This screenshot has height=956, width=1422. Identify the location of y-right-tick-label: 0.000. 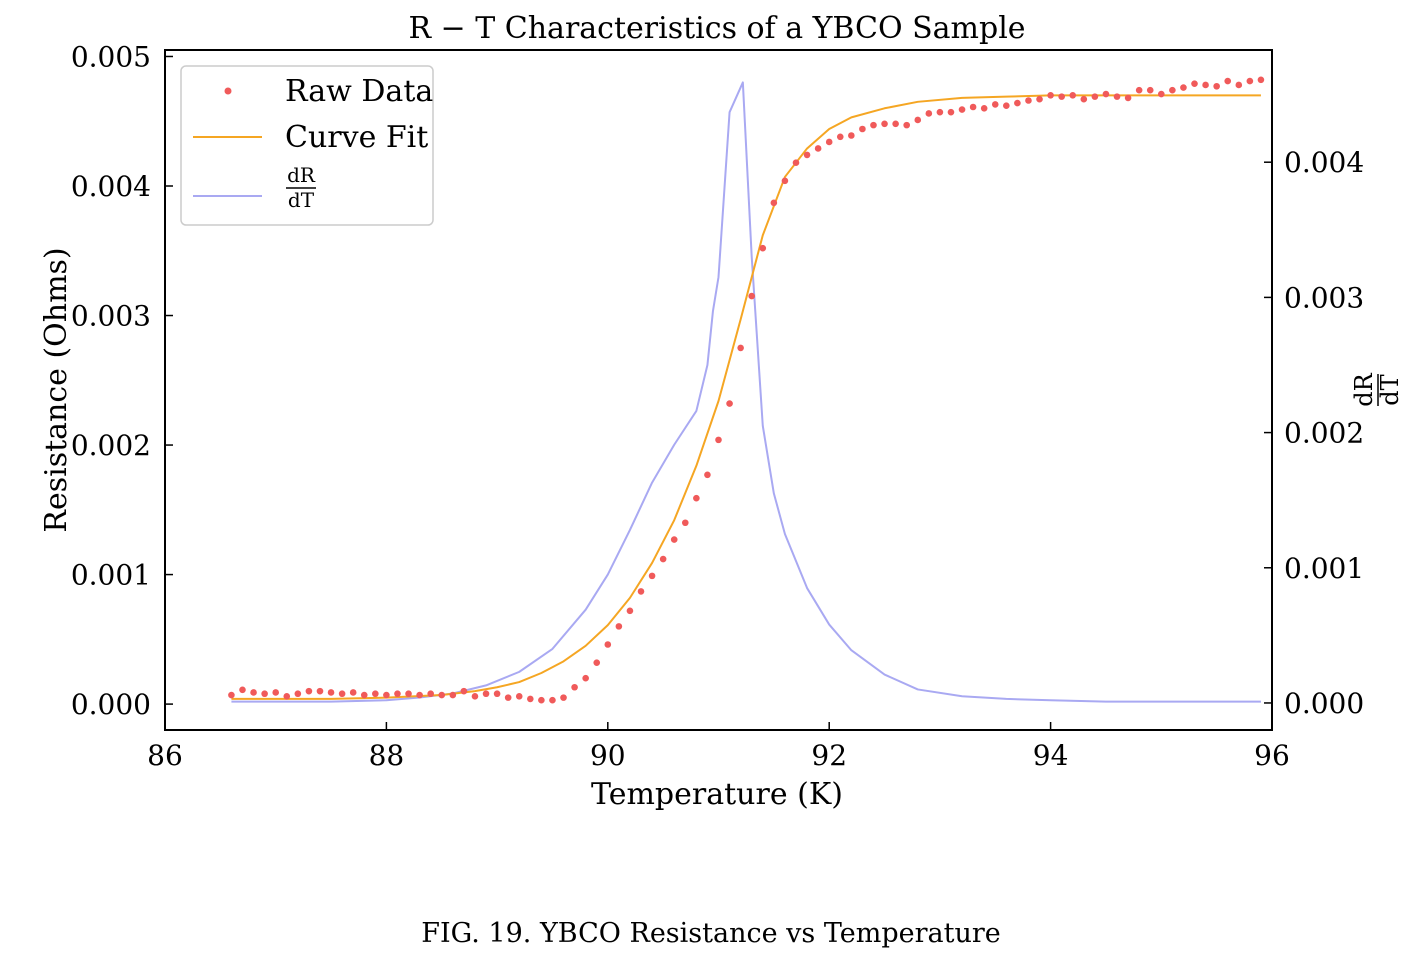
(1324, 703).